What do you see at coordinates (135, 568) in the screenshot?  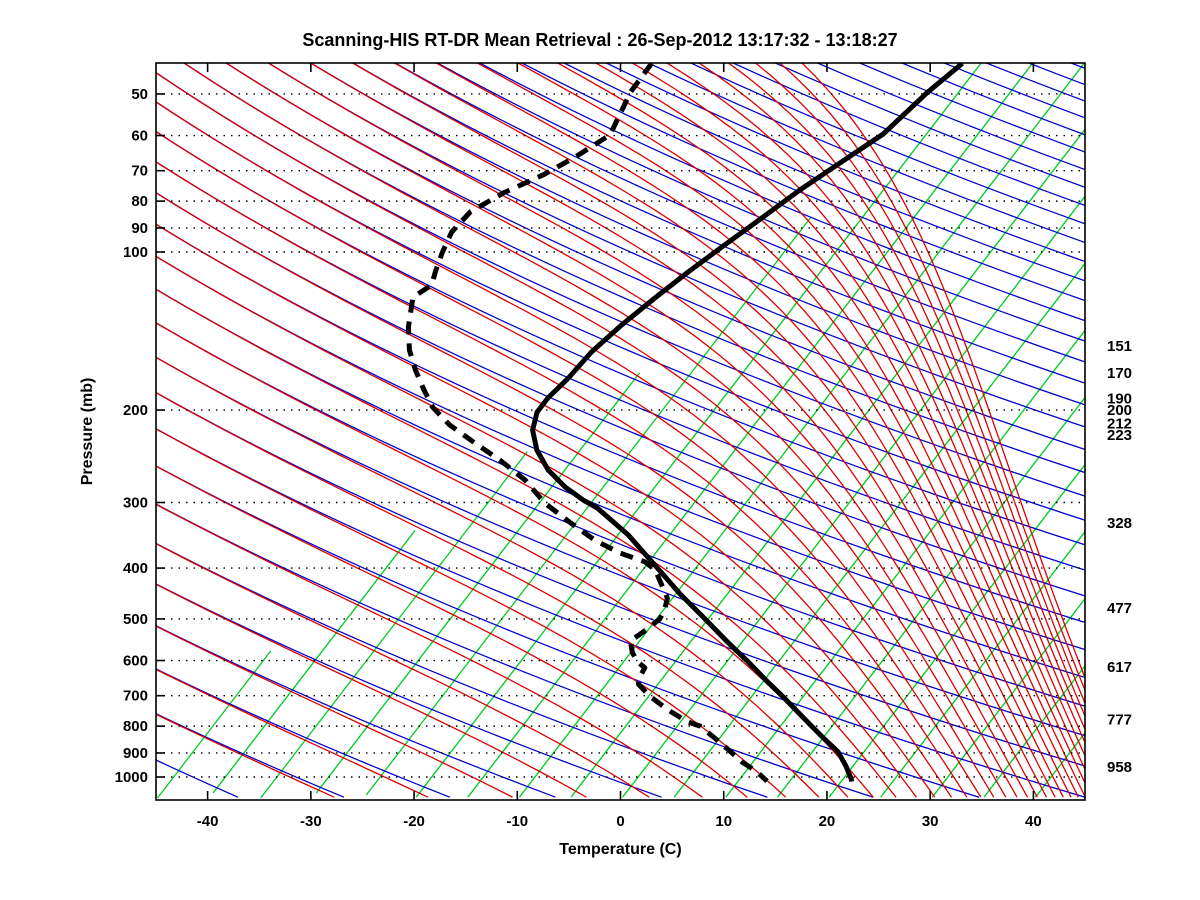 I see `pressure-tick-label: 400` at bounding box center [135, 568].